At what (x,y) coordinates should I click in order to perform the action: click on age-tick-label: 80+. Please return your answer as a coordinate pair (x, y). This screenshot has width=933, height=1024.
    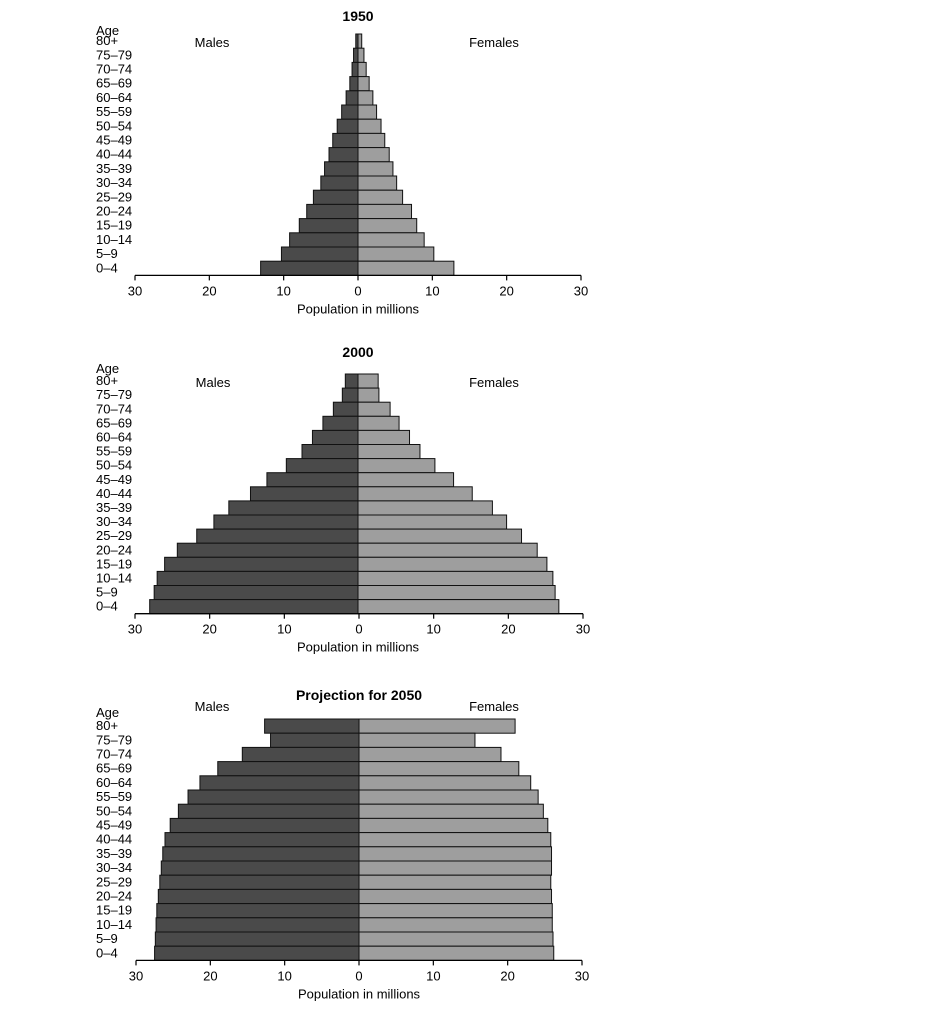
    Looking at the image, I should click on (107, 725).